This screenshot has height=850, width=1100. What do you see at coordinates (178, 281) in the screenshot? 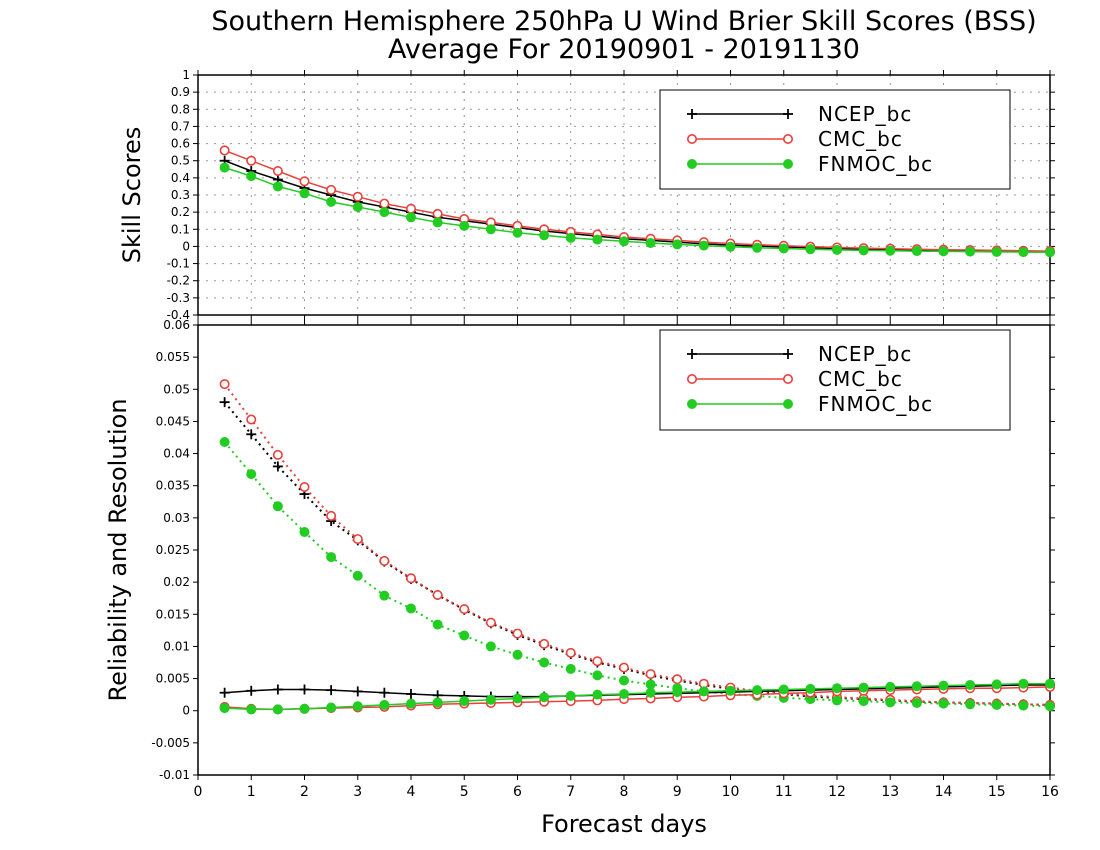
I see `top-y-tick-label: -0.2` at bounding box center [178, 281].